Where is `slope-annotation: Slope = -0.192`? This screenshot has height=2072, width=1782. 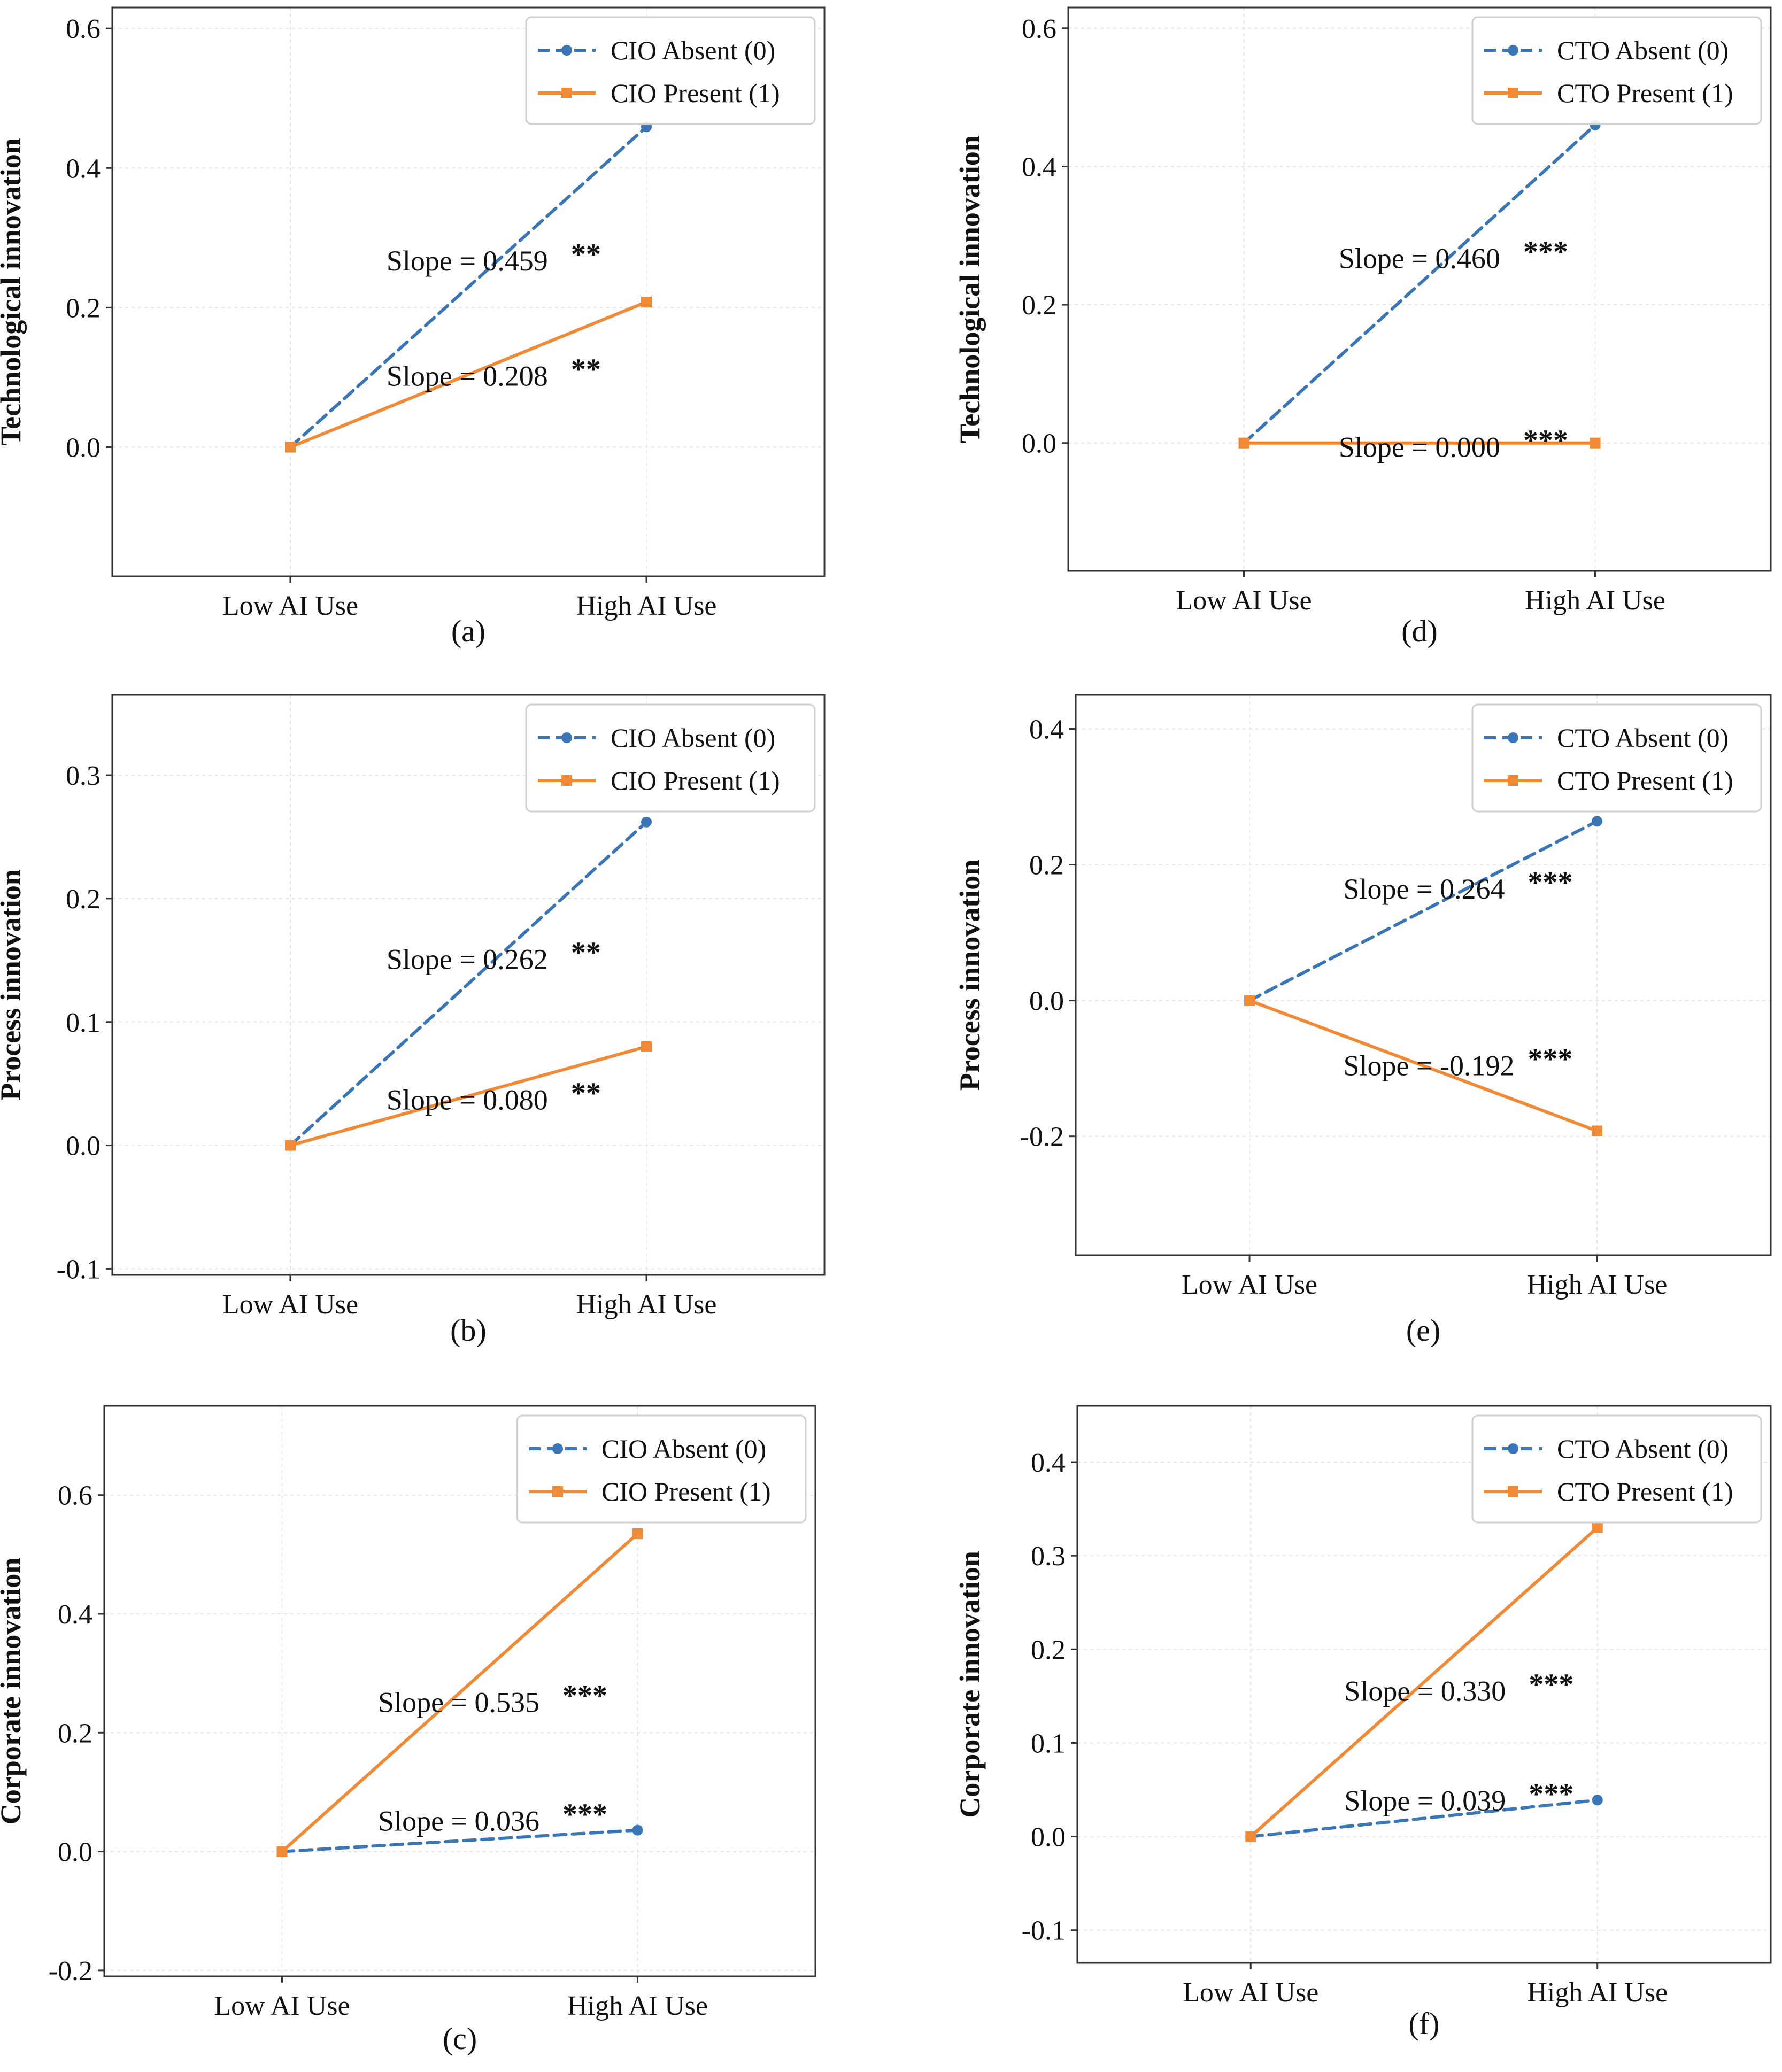 slope-annotation: Slope = -0.192 is located at coordinates (1430, 1065).